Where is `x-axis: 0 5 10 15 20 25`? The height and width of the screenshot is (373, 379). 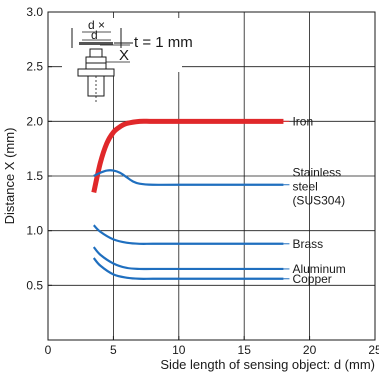
x-axis: 0 5 10 15 20 25 is located at coordinates (212, 346).